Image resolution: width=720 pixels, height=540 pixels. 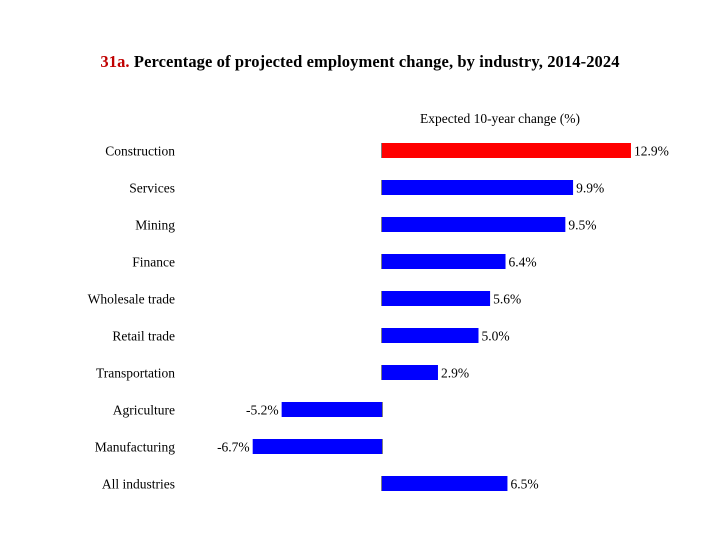 I want to click on category-label-manufacturing: Manufacturing, so click(x=135, y=447).